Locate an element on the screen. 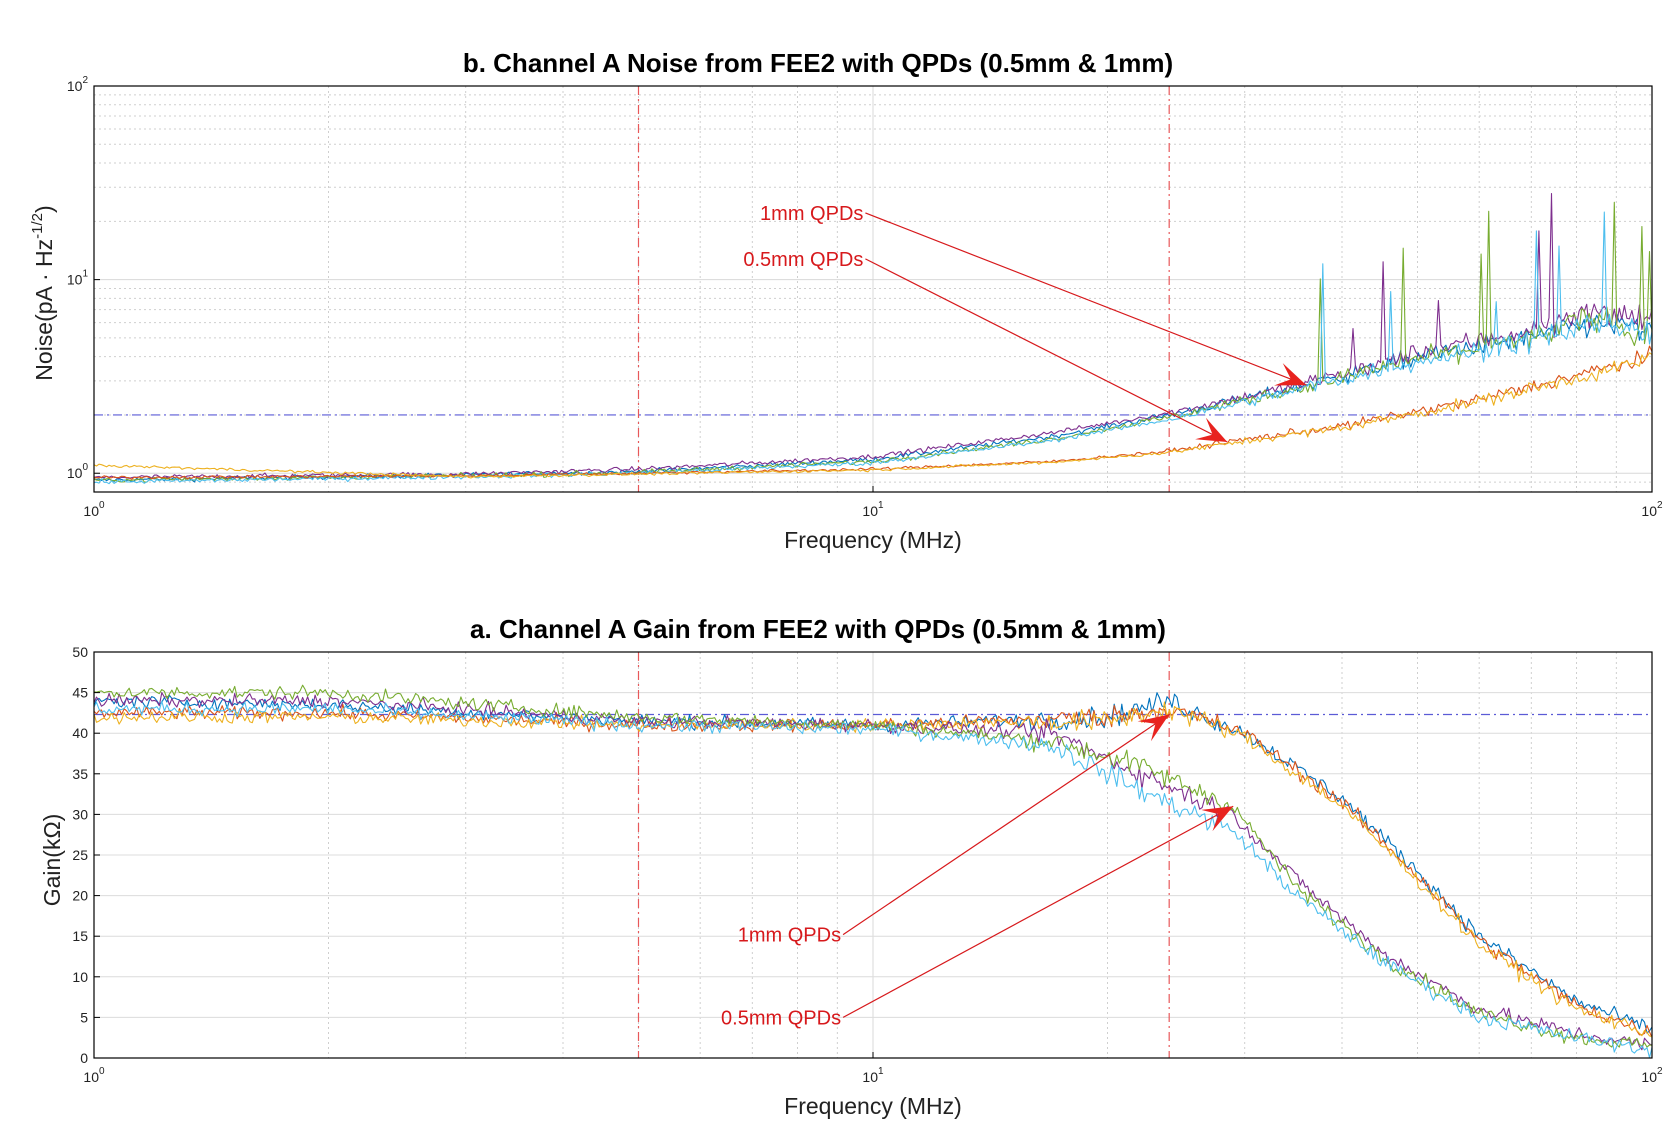  noise-annotations: 1mm QPDs 0.5mm QPDs is located at coordinates (1025, 323).